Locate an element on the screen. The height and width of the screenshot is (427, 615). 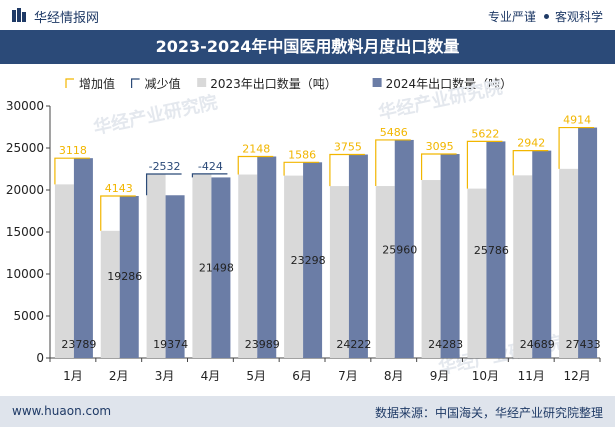
legend-2023-swatch is located at coordinates (202, 82).